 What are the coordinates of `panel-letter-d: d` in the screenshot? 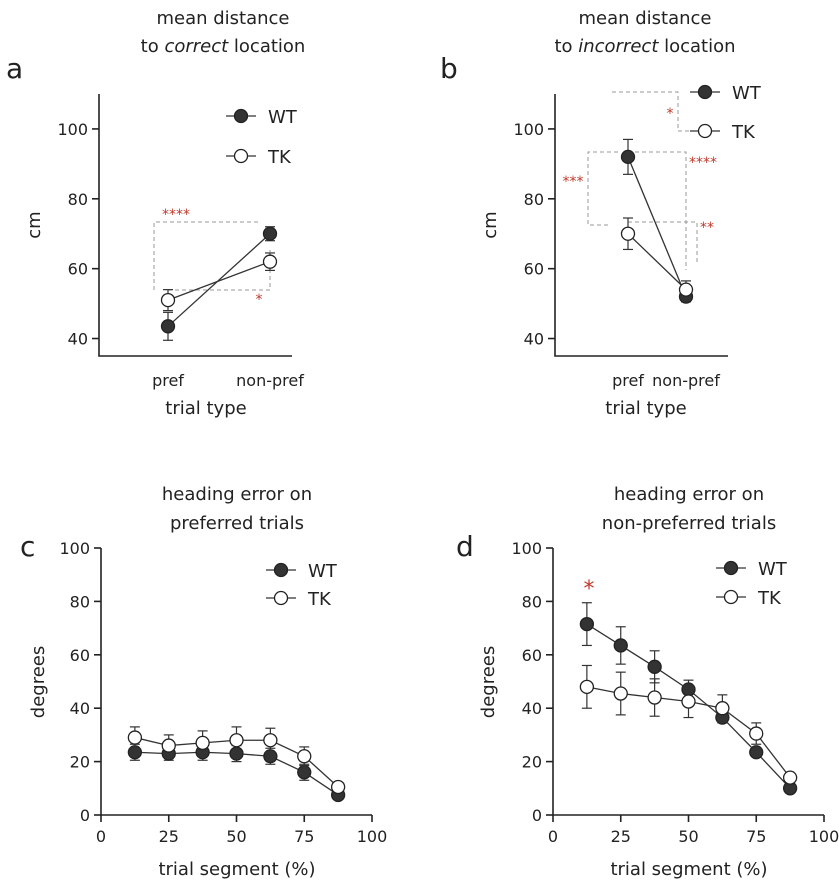 It's located at (465, 546).